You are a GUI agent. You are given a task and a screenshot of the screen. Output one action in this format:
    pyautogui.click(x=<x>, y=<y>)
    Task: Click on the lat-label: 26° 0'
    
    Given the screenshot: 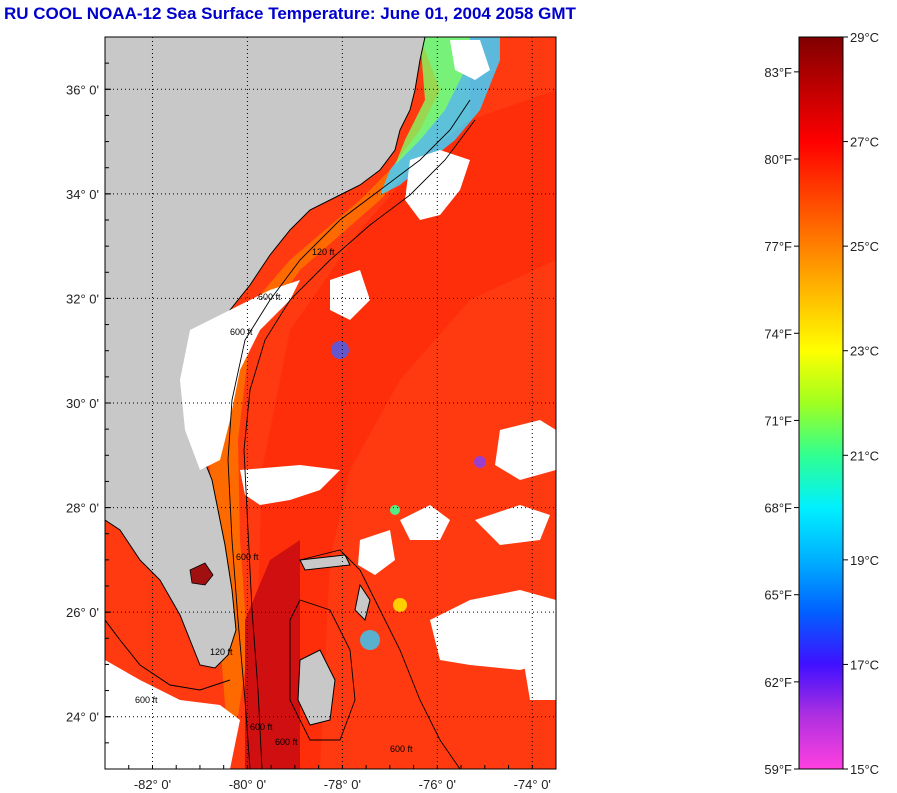 What is the action you would take?
    pyautogui.click(x=82, y=612)
    